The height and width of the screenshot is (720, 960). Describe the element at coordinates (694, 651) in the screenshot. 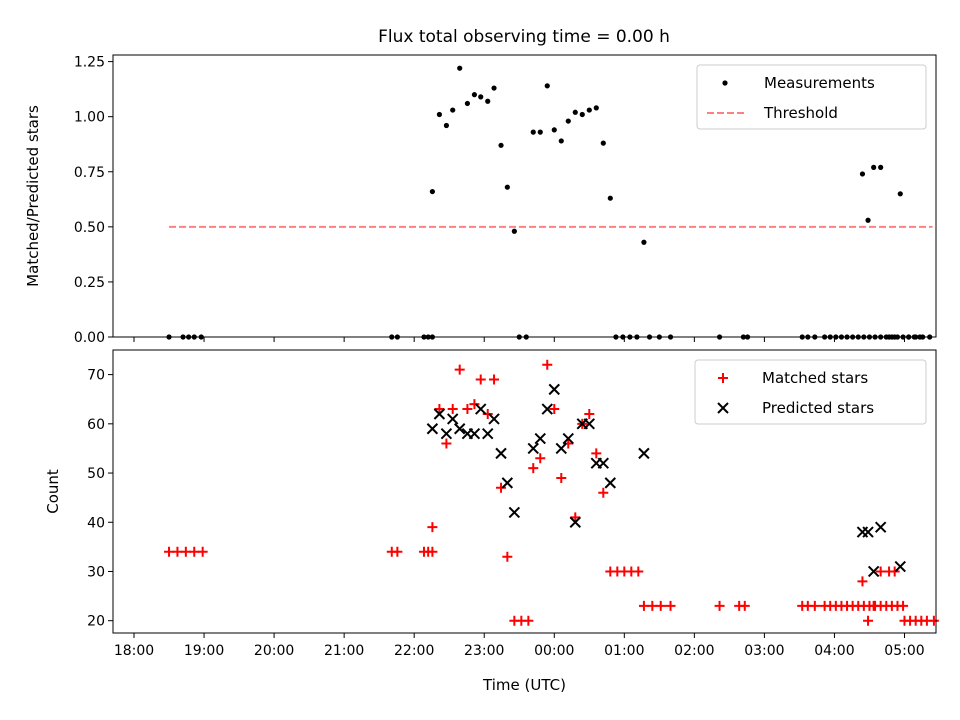

I see `x-tick-label: 02:00` at that location.